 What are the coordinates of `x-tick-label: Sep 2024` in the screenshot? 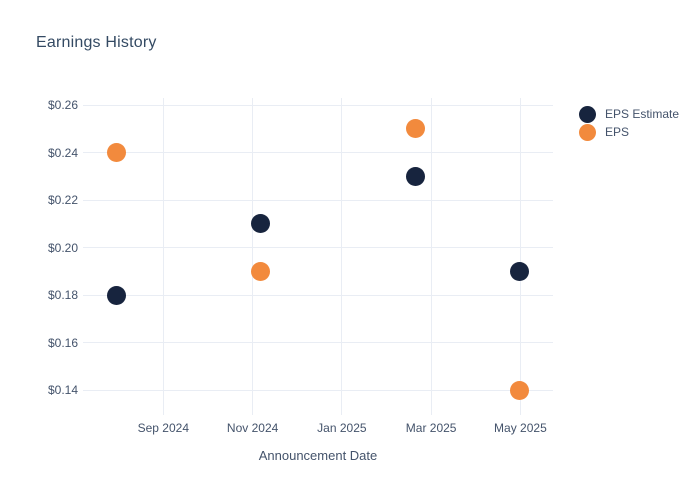 It's located at (163, 428).